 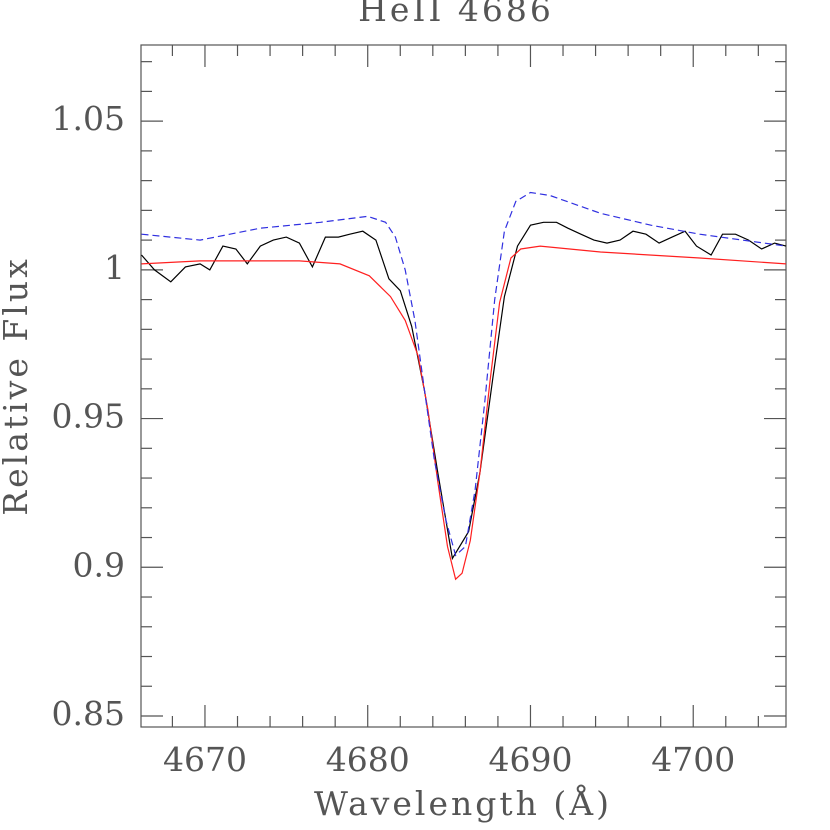 What do you see at coordinates (114, 267) in the screenshot?
I see `y-tick-label: 1` at bounding box center [114, 267].